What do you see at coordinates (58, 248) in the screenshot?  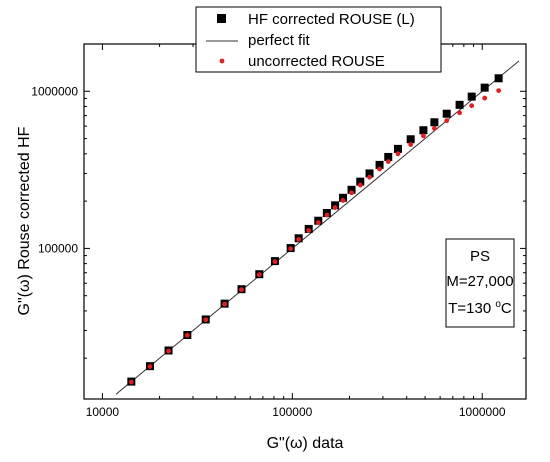 I see `y-tick-label: 100000` at bounding box center [58, 248].